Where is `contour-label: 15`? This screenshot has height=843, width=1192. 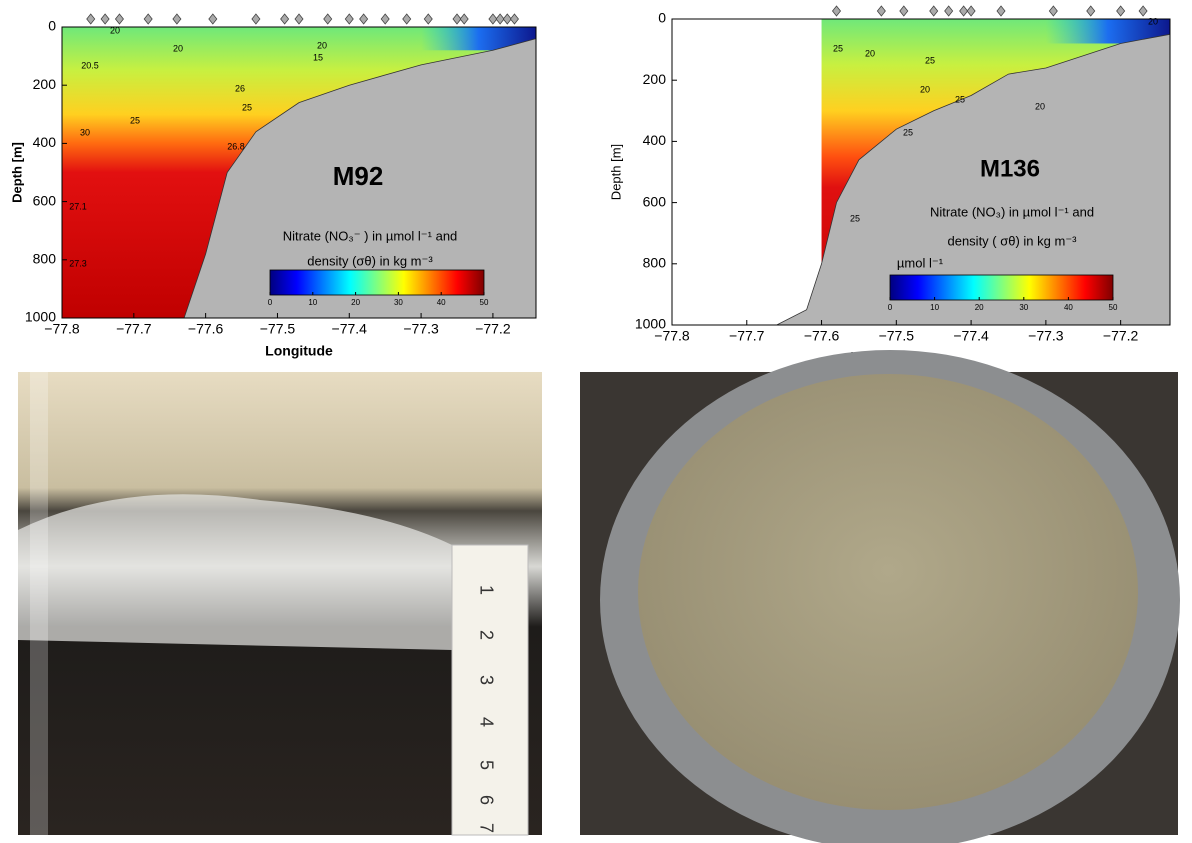
contour-label: 15 is located at coordinates (318, 57).